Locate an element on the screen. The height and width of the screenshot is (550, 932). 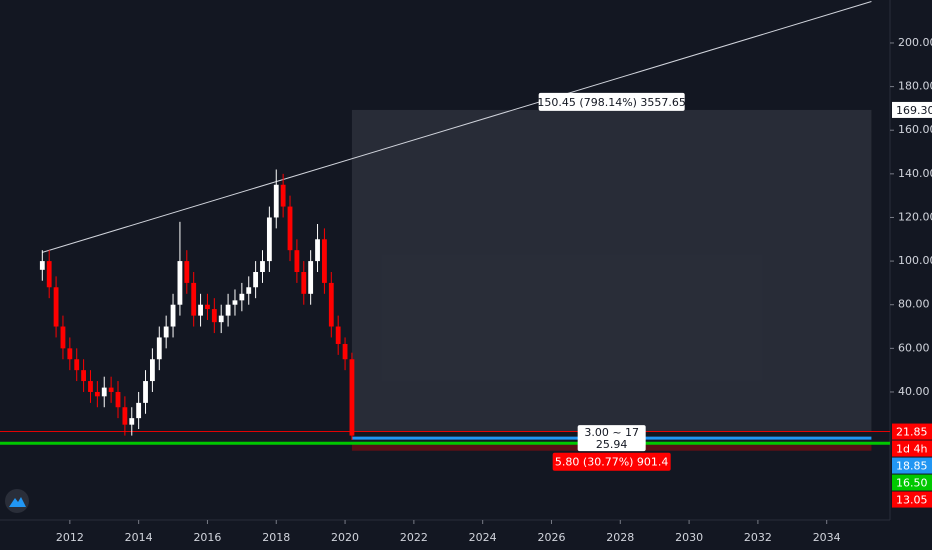
y-tick-label: 100.00 is located at coordinates (915, 260).